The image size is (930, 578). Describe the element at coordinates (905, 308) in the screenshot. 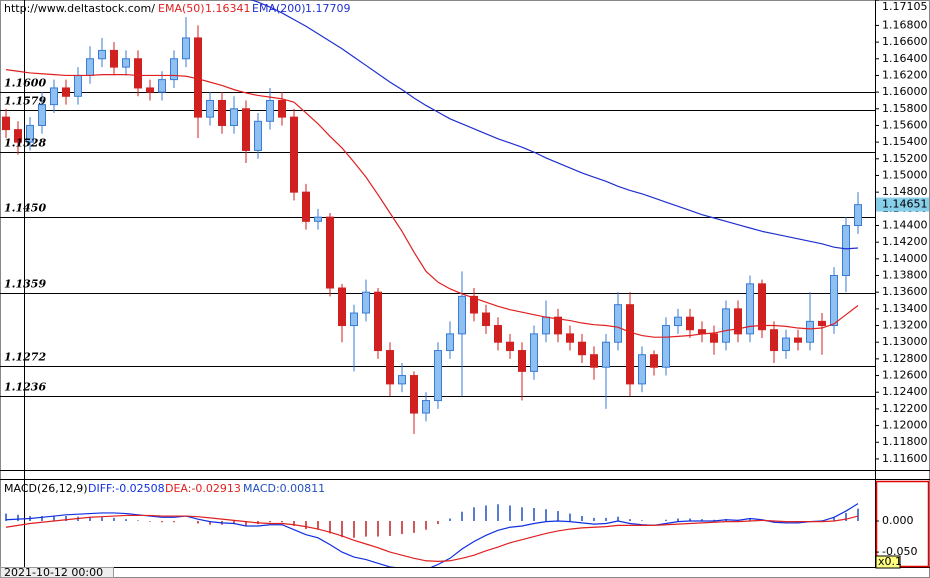

I see `y-tick-label: 1.13400` at that location.